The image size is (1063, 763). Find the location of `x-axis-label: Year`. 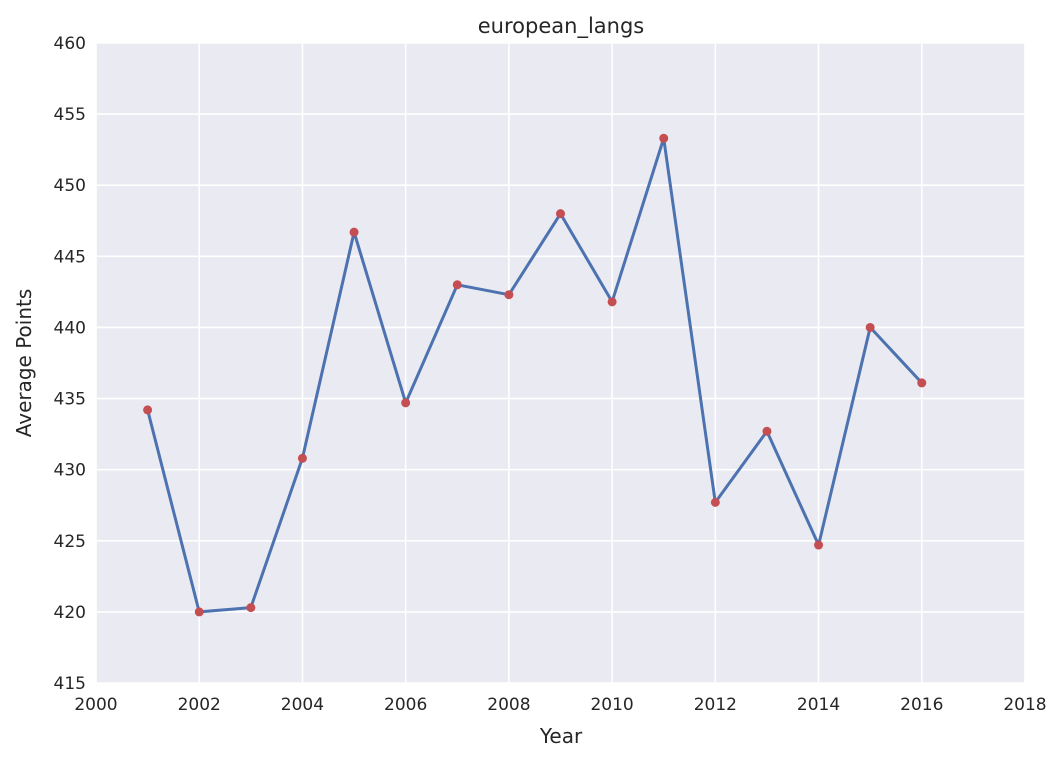

x-axis-label: Year is located at coordinates (561, 736).